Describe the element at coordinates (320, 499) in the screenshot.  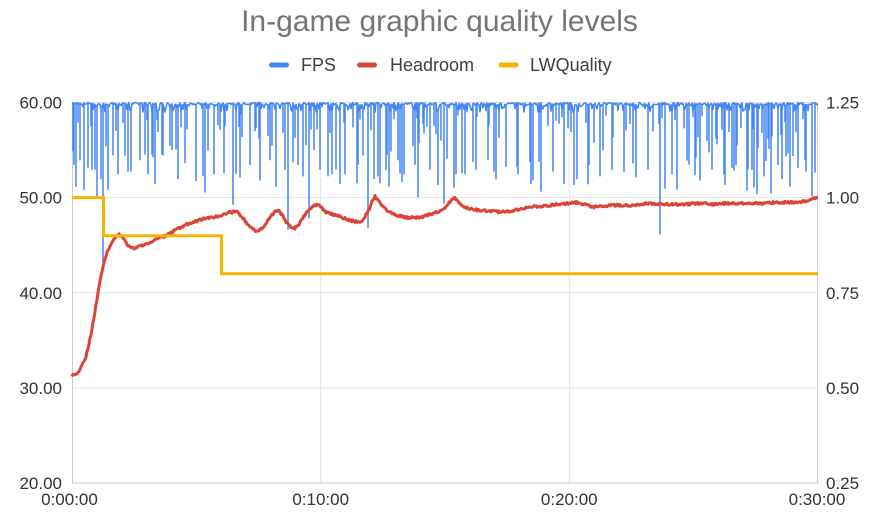
I see `svg-text: 0:10:00` at that location.